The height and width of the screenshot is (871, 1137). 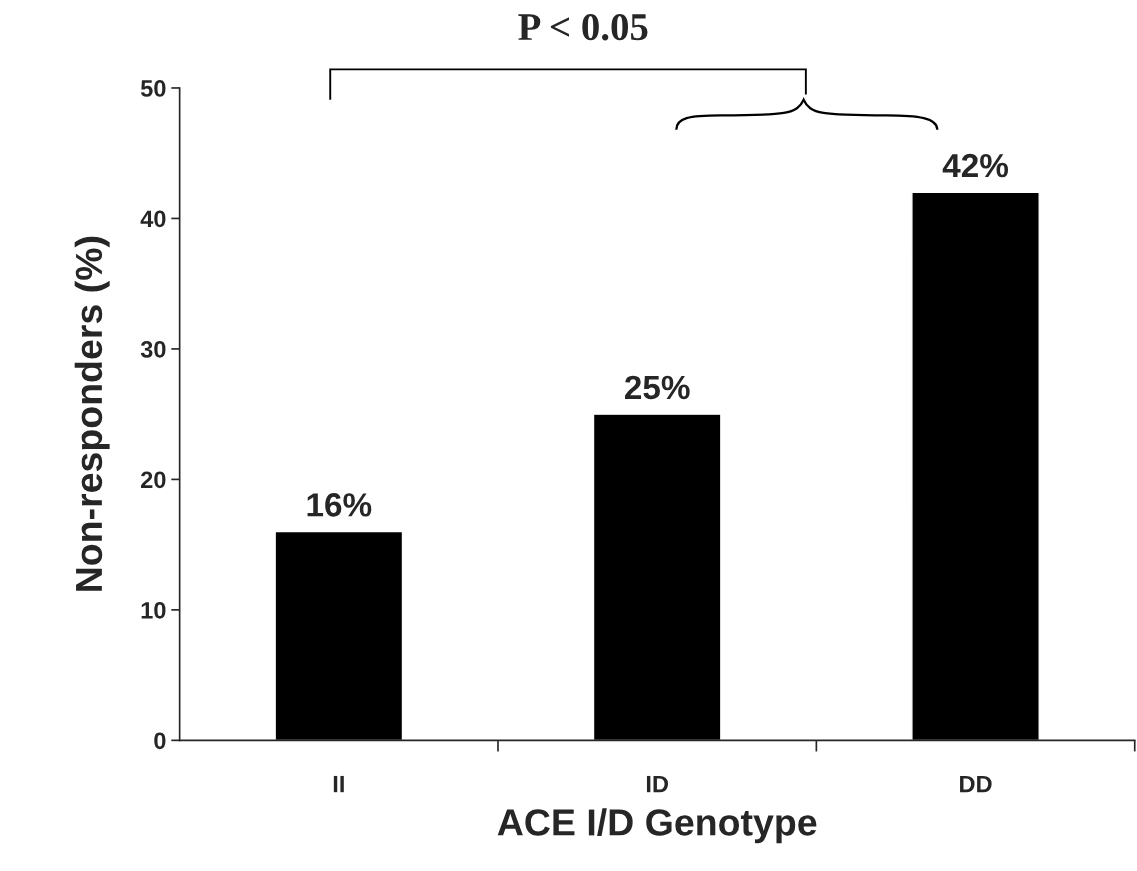 What do you see at coordinates (583, 27) in the screenshot?
I see `text: P < 0.05` at bounding box center [583, 27].